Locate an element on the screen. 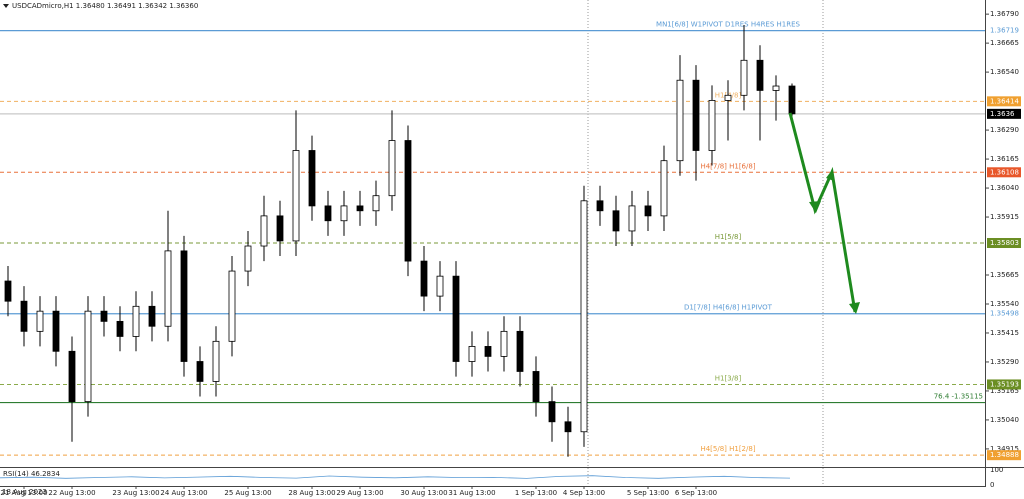 This screenshot has height=499, width=1024. y-tick-label: 1.35165 is located at coordinates (1004, 391).